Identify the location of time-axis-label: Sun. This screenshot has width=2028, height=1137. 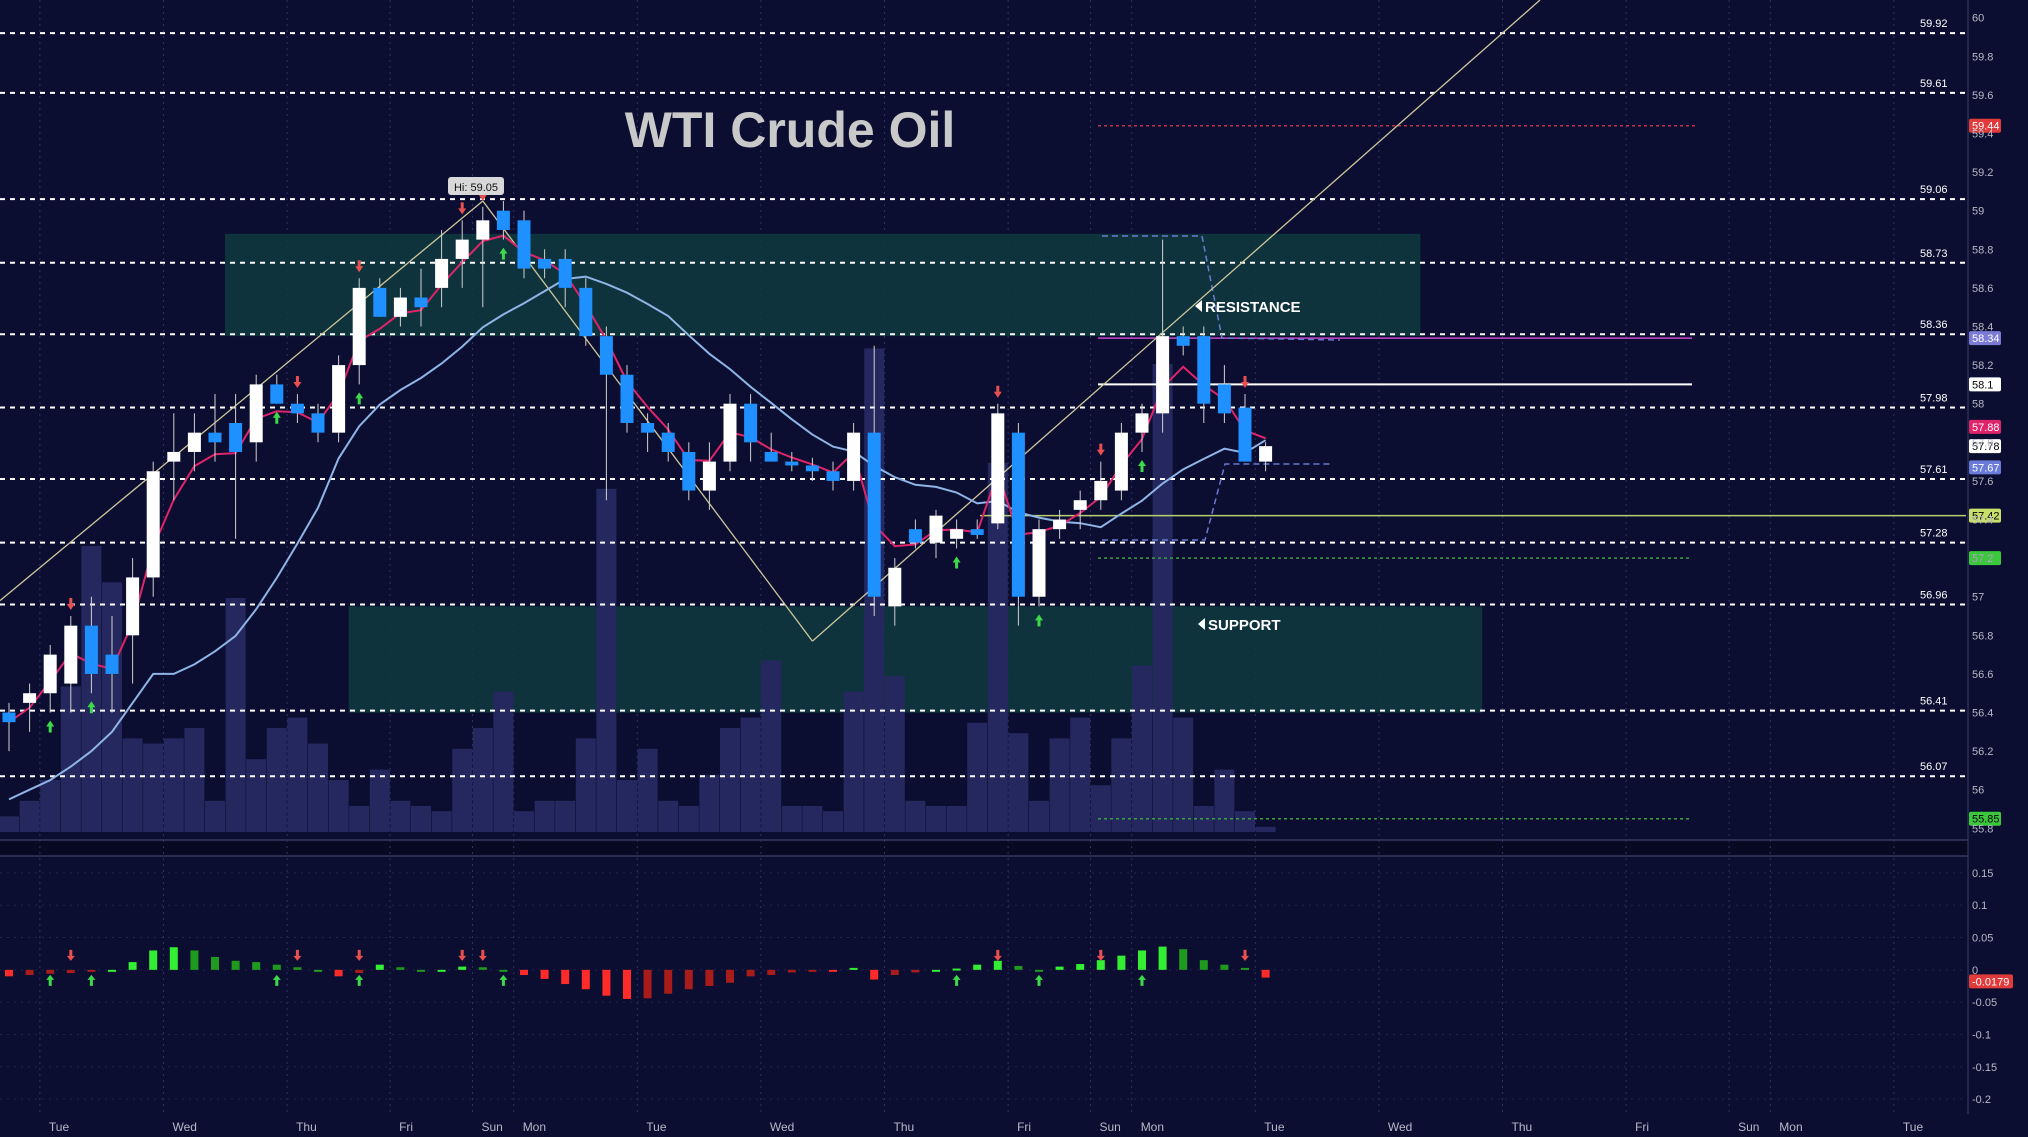
(1110, 1127).